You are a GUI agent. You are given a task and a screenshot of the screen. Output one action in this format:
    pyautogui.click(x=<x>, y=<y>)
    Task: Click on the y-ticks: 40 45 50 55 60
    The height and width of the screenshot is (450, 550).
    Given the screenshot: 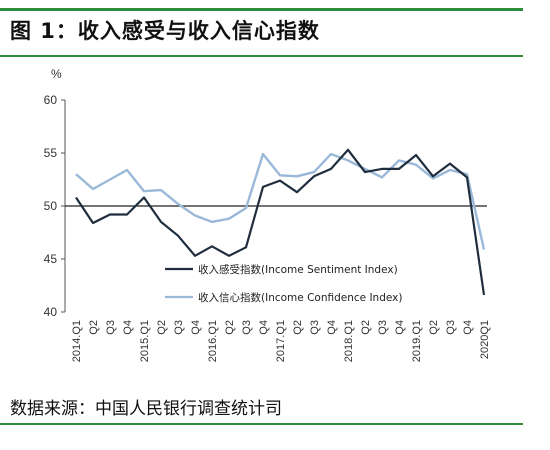 What is the action you would take?
    pyautogui.click(x=54, y=206)
    